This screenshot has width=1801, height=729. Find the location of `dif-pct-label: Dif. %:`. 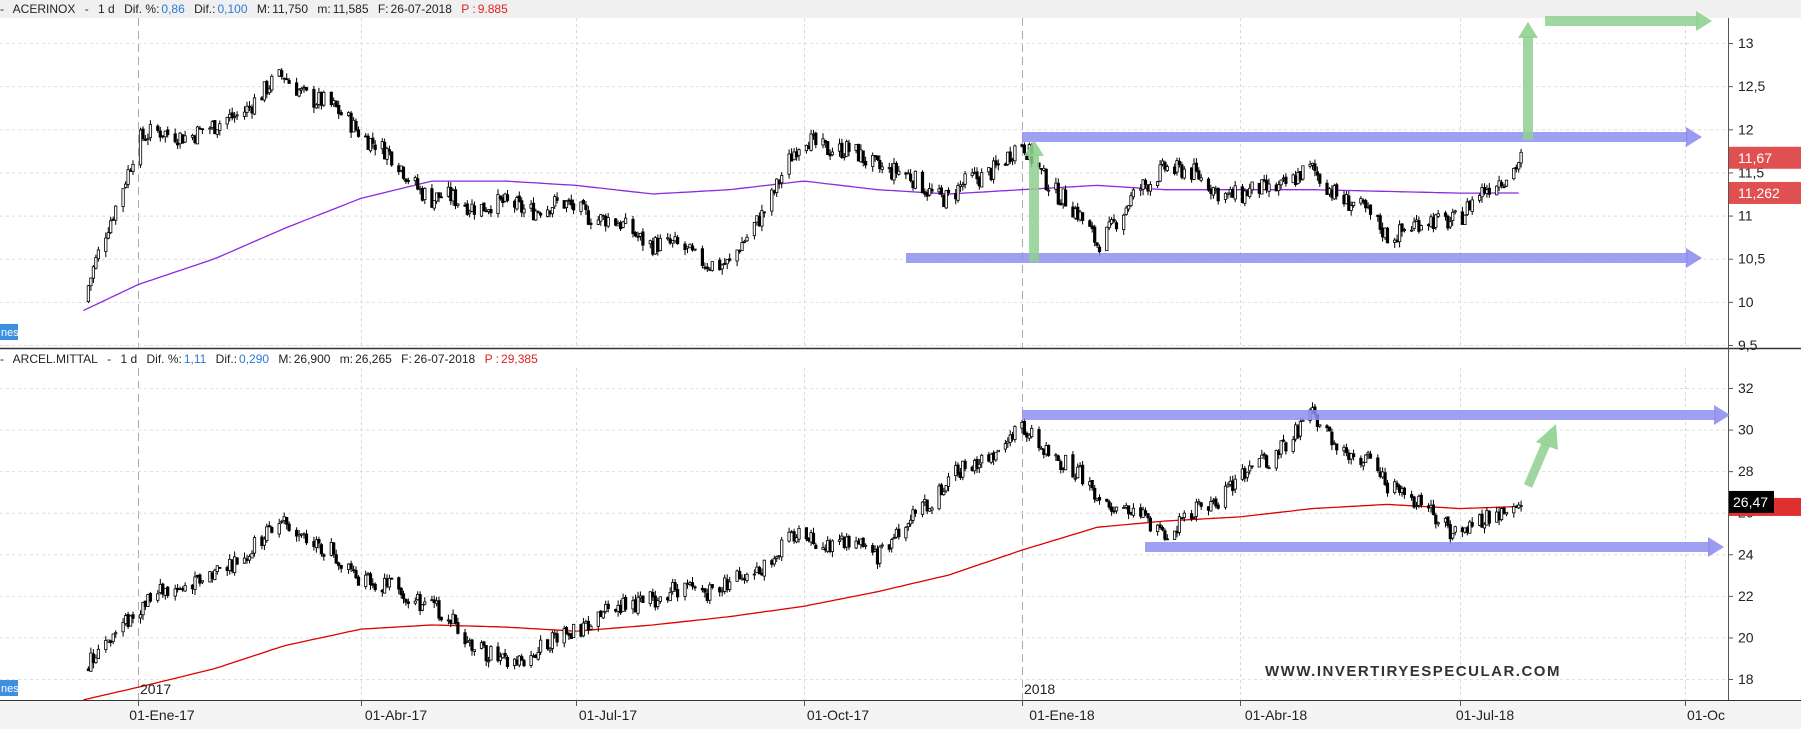

dif-pct-label: Dif. %: is located at coordinates (164, 359).